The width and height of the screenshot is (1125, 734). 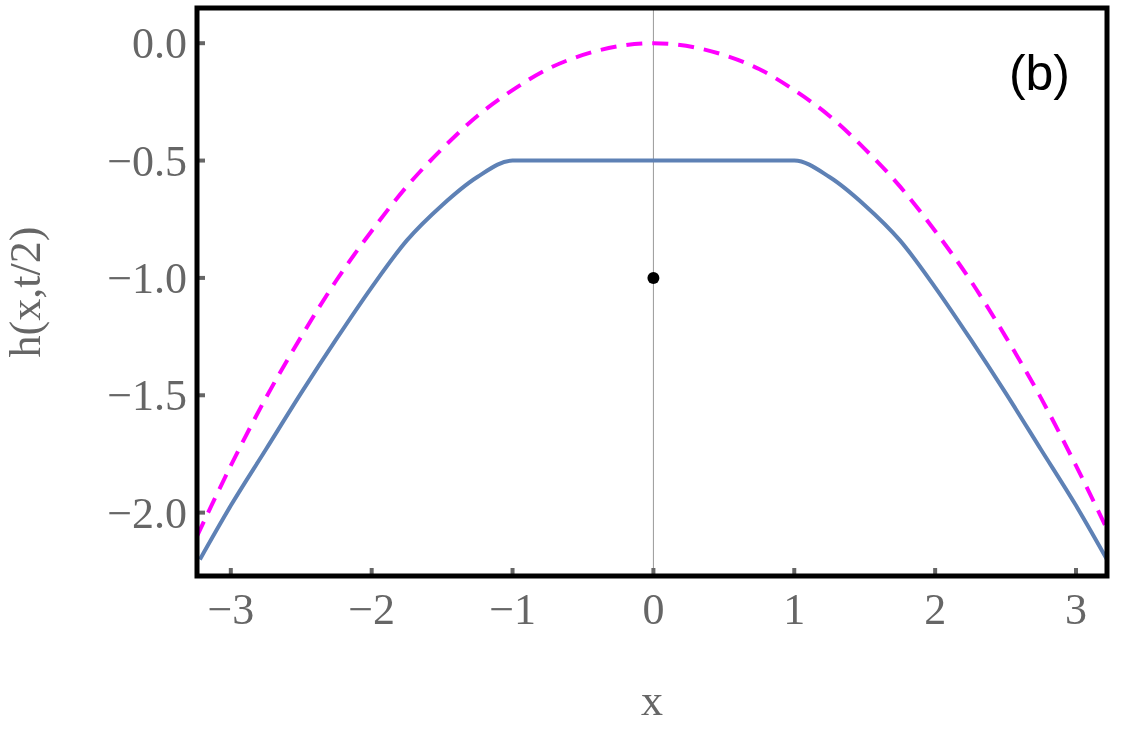 I want to click on x-tick-label: −3, so click(x=231, y=609).